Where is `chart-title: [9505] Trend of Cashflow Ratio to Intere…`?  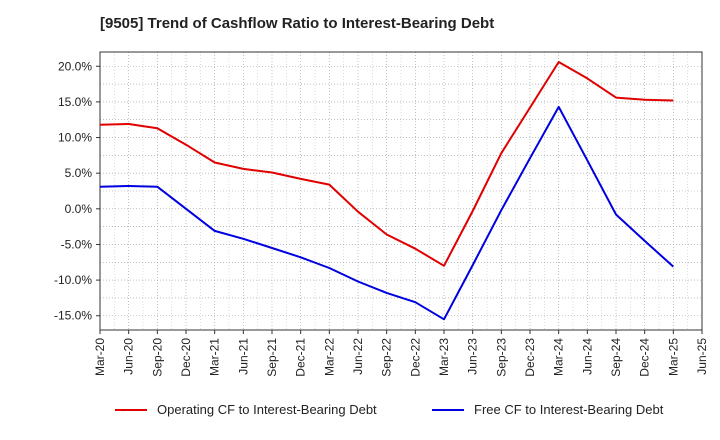
chart-title: [9505] Trend of Cashflow Ratio to Intere… is located at coordinates (297, 23).